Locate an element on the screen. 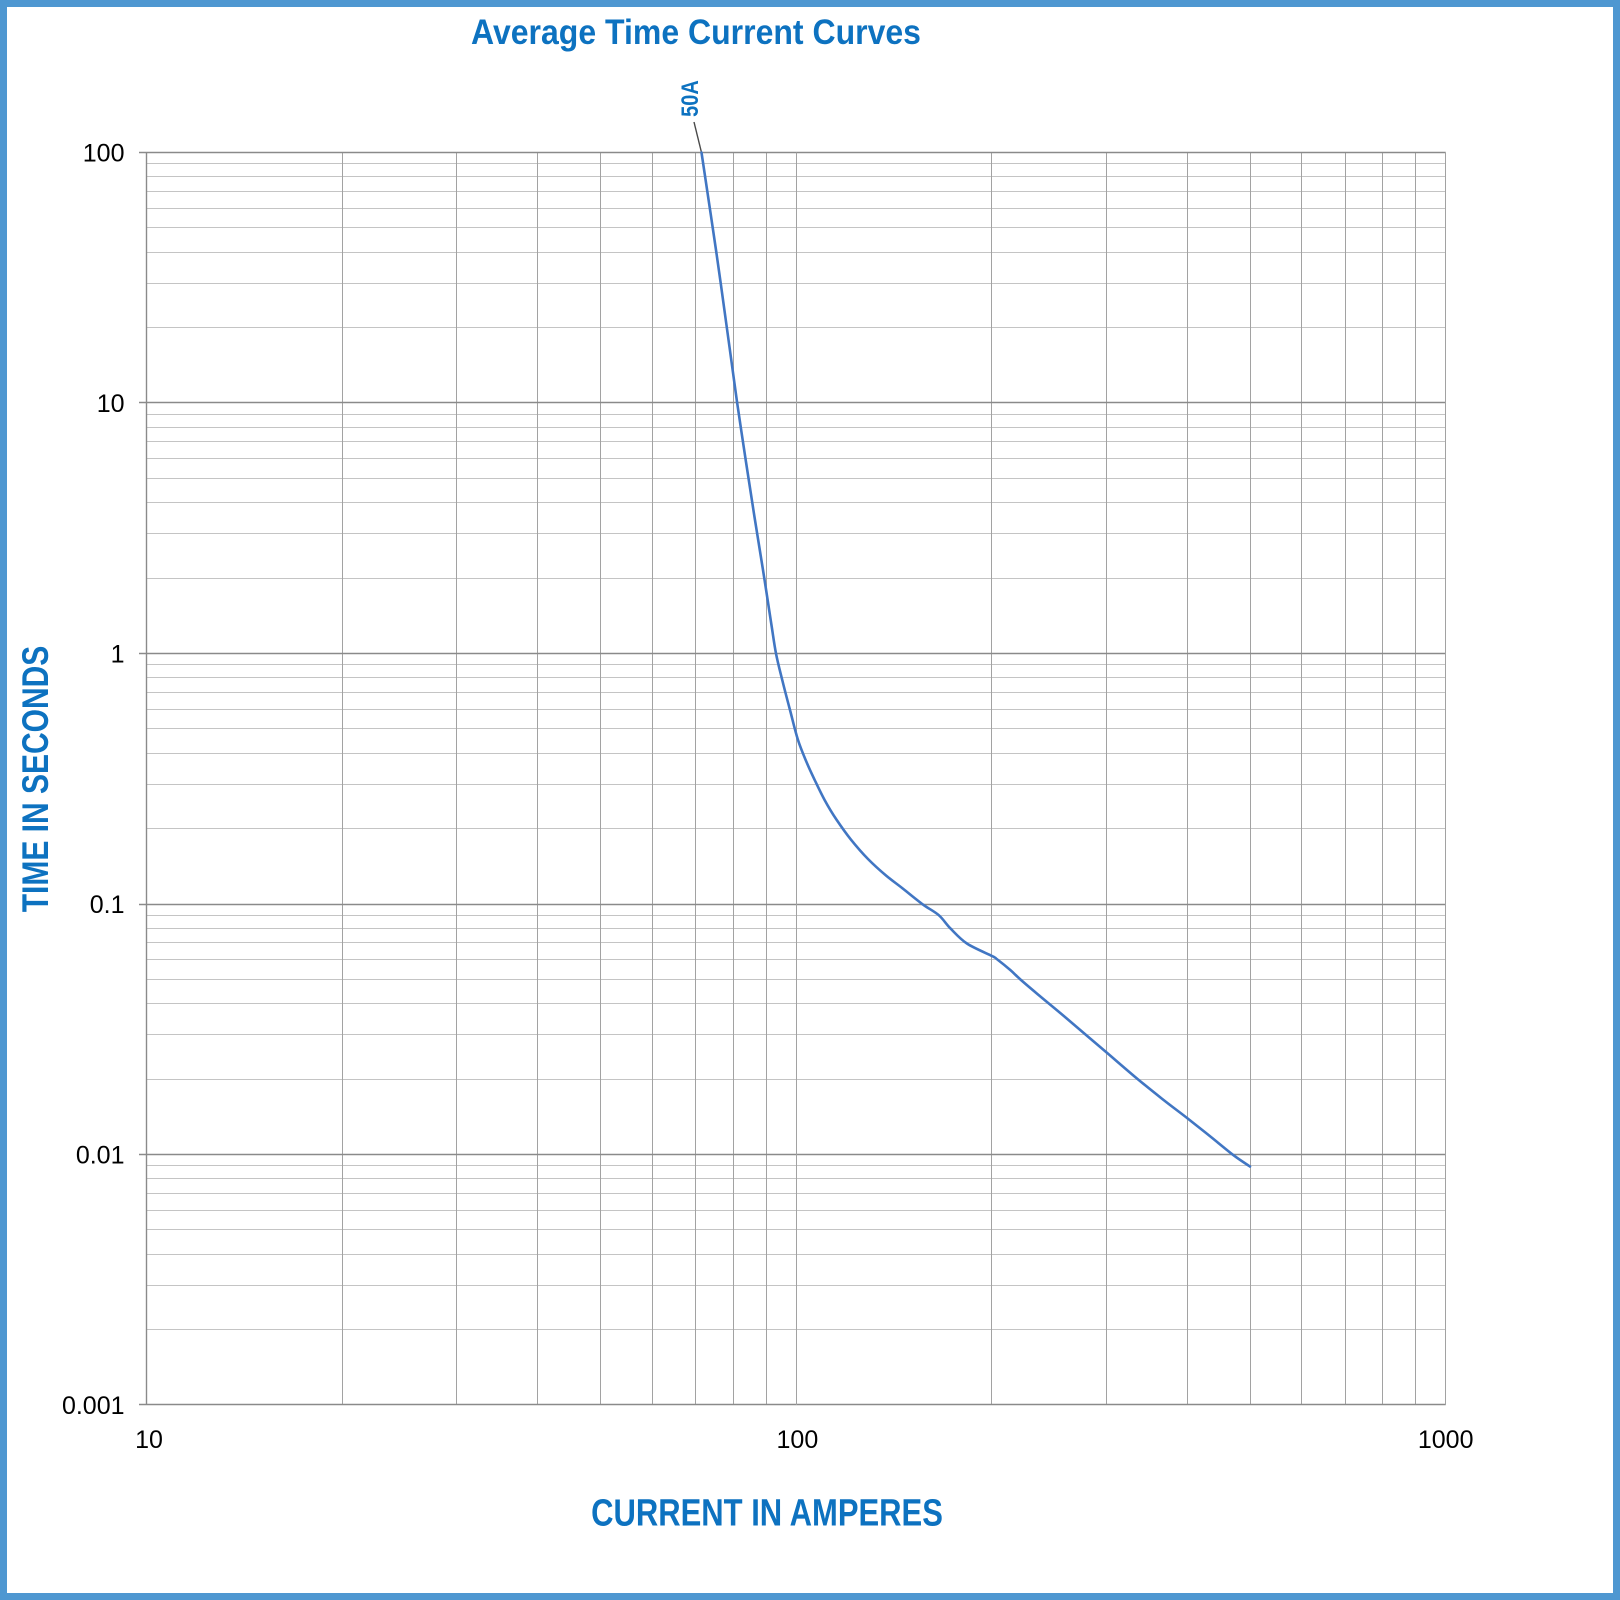 This screenshot has height=1600, width=1620. svg-text: 0.001 is located at coordinates (93, 1406).